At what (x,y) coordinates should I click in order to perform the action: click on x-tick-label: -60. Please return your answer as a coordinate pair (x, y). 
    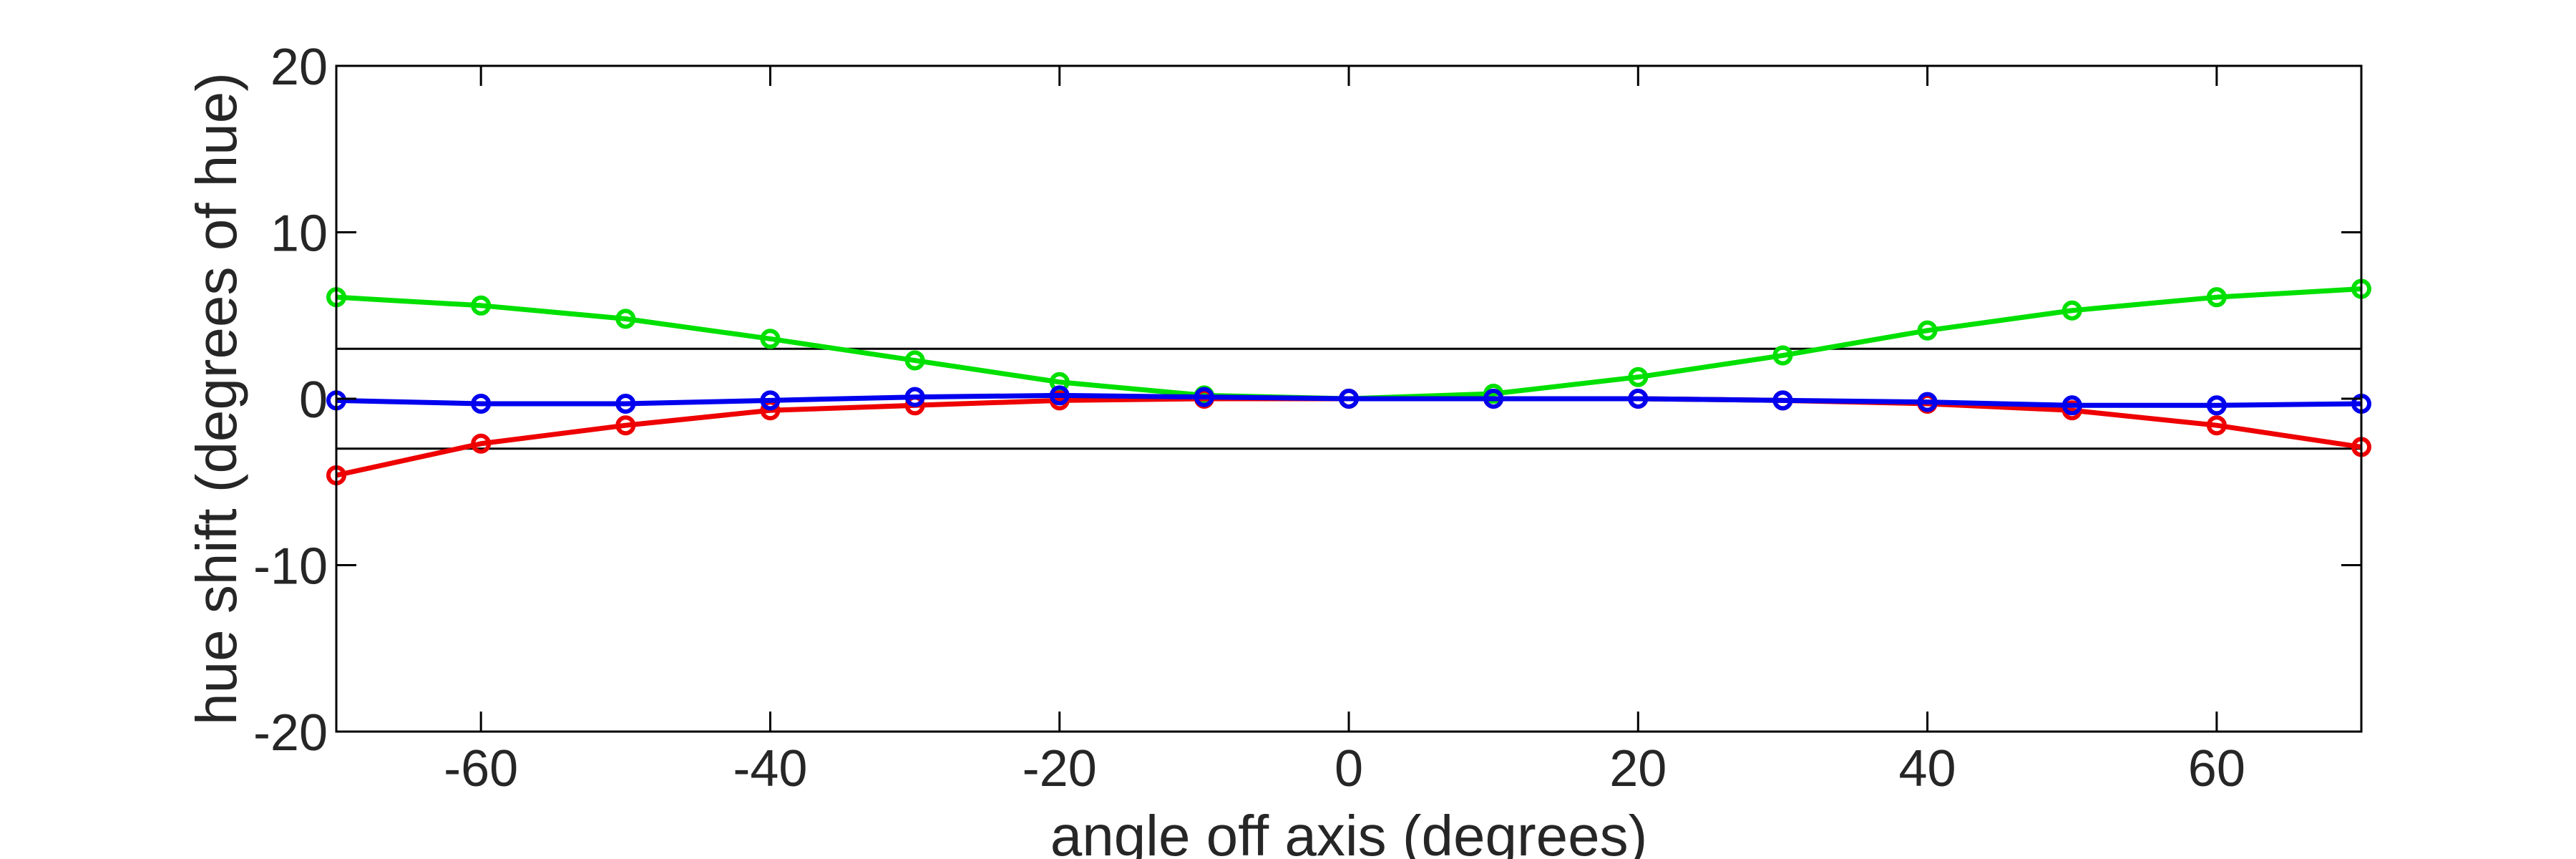
    Looking at the image, I should click on (481, 768).